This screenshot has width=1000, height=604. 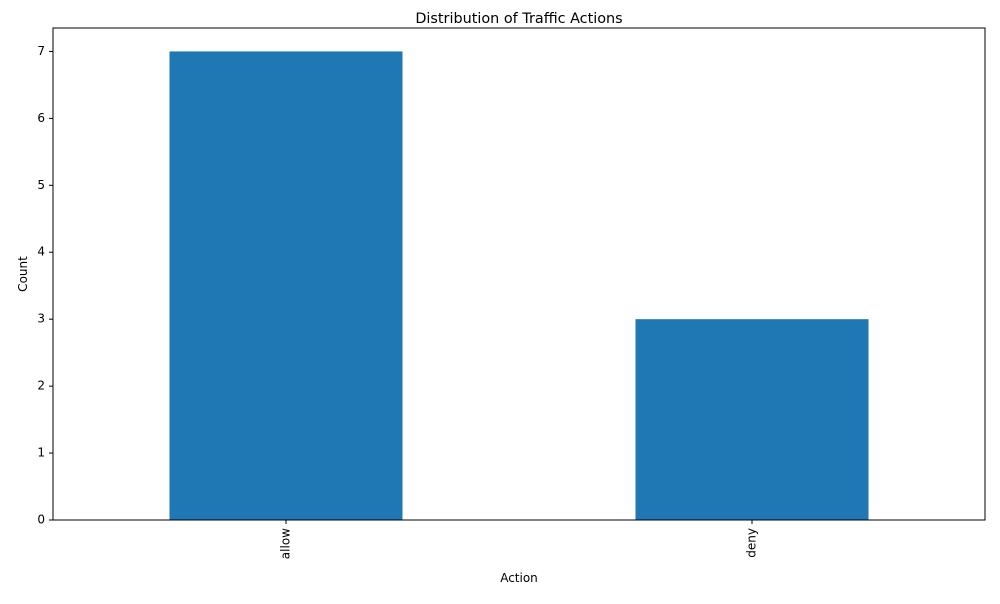 What do you see at coordinates (41, 118) in the screenshot?
I see `y-tick-label: 6` at bounding box center [41, 118].